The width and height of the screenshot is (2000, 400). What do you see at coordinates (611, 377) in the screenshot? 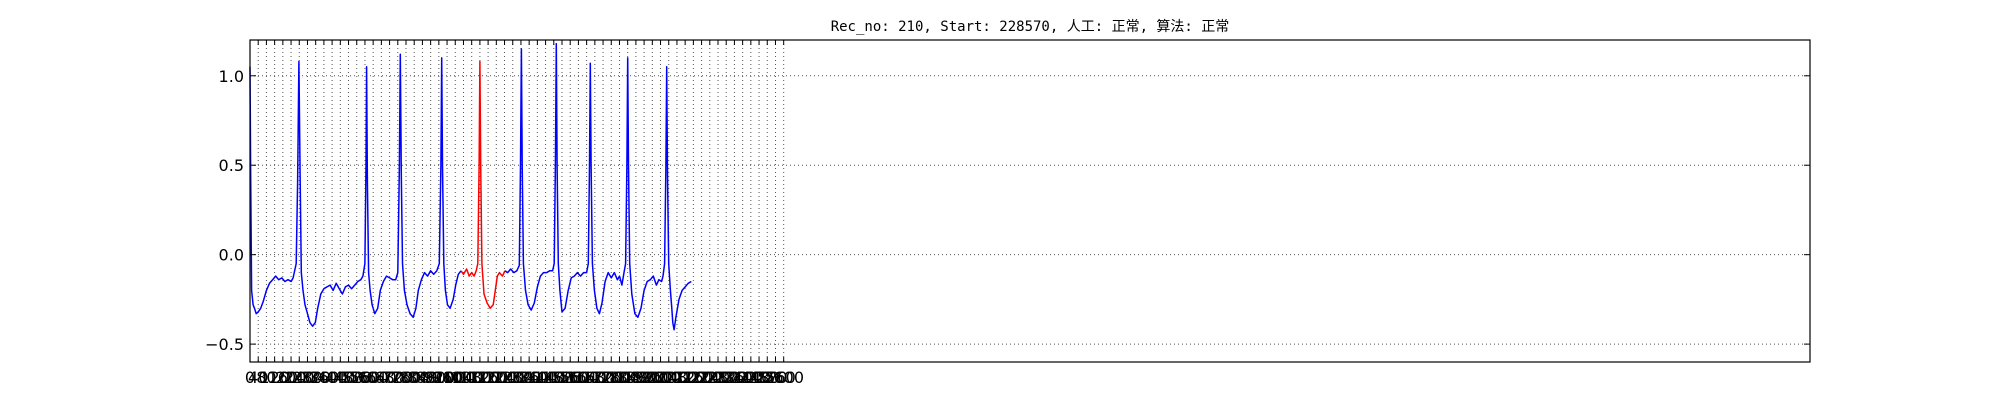
I see `x-tick-label: 1760` at bounding box center [611, 377].